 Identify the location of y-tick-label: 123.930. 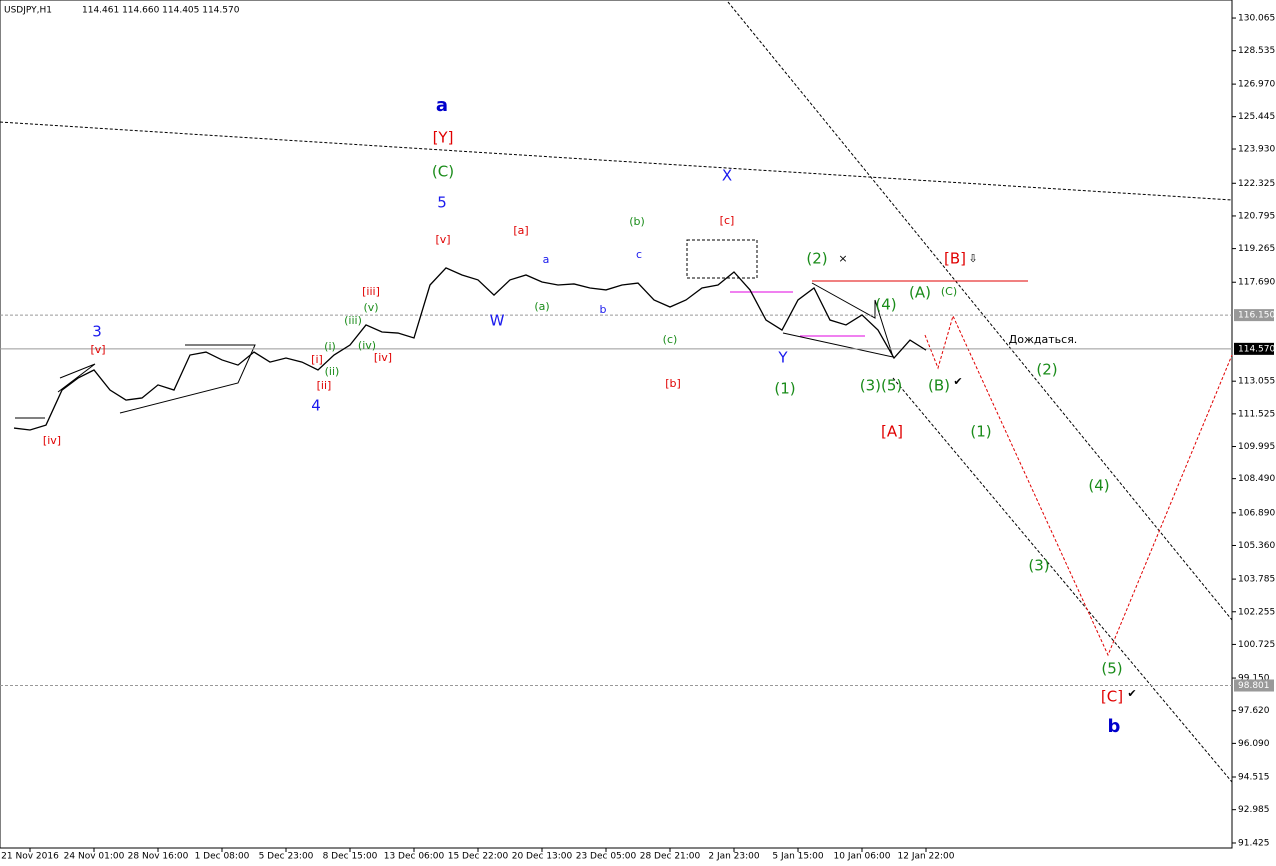
(1256, 150).